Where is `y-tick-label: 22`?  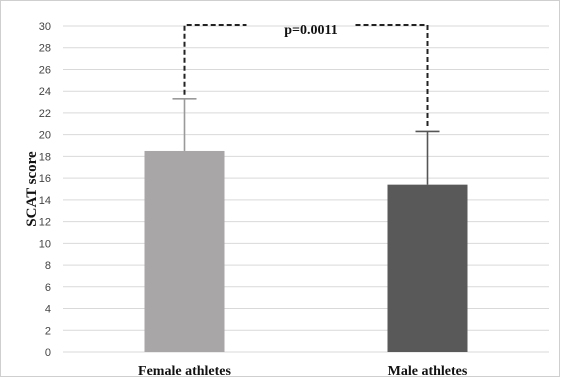
y-tick-label: 22 is located at coordinates (45, 114).